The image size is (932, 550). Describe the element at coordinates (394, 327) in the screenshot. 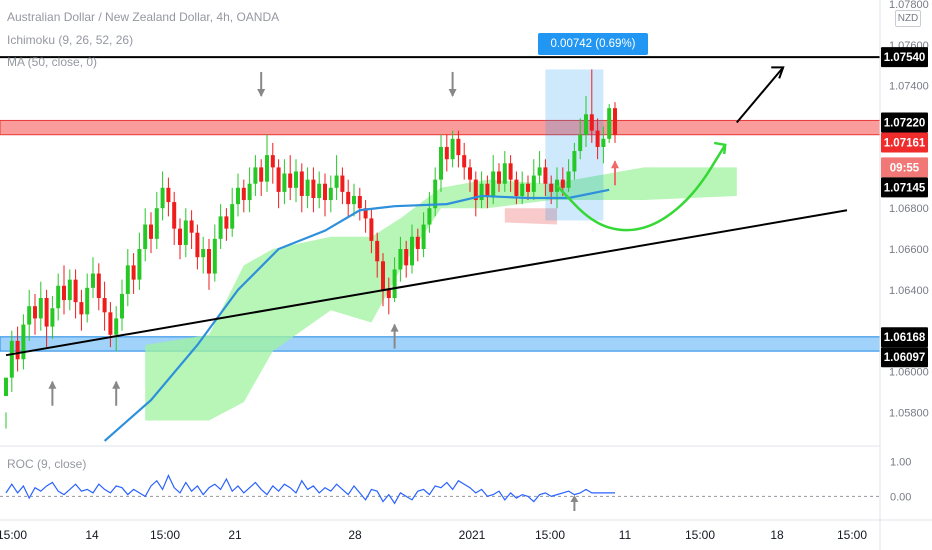

I see `up-arrow-head` at that location.